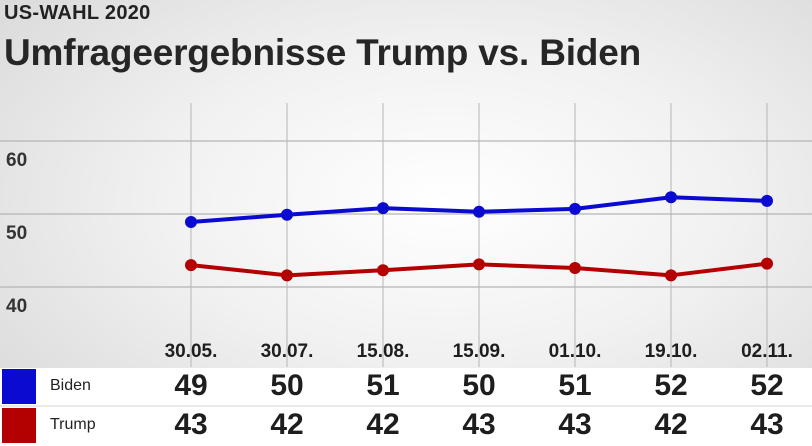 The height and width of the screenshot is (446, 812). What do you see at coordinates (19, 386) in the screenshot?
I see `legend-swatch-biden` at bounding box center [19, 386].